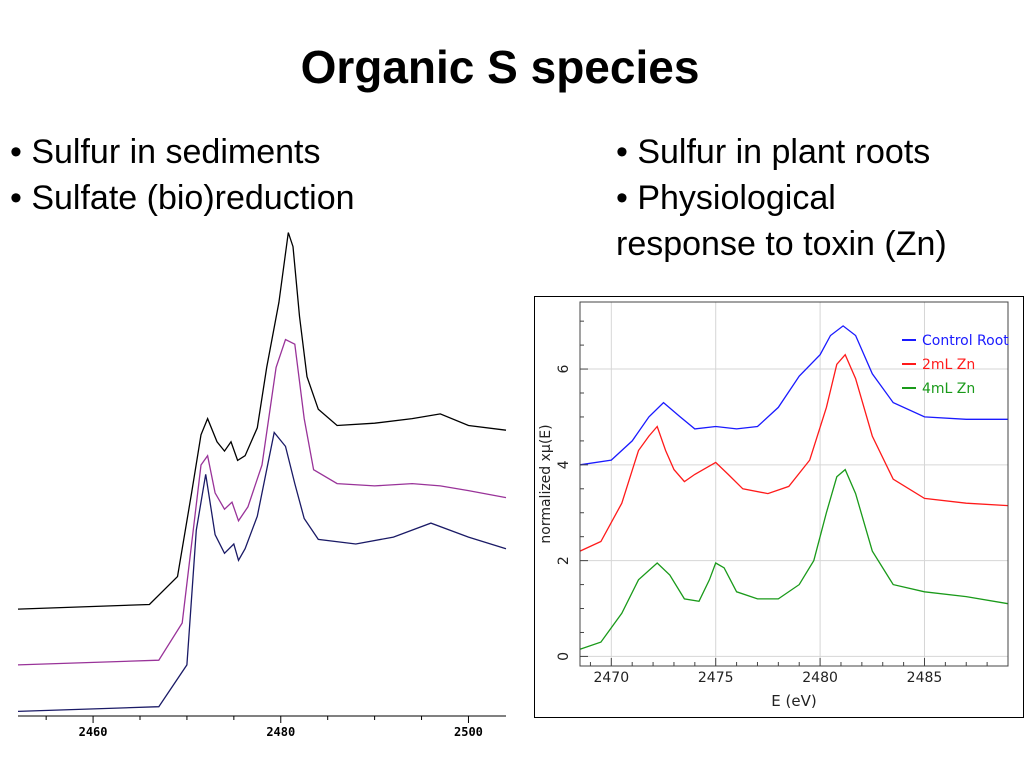 Image resolution: width=1024 pixels, height=768 pixels. I want to click on slide-title: Organic S species, so click(500, 67).